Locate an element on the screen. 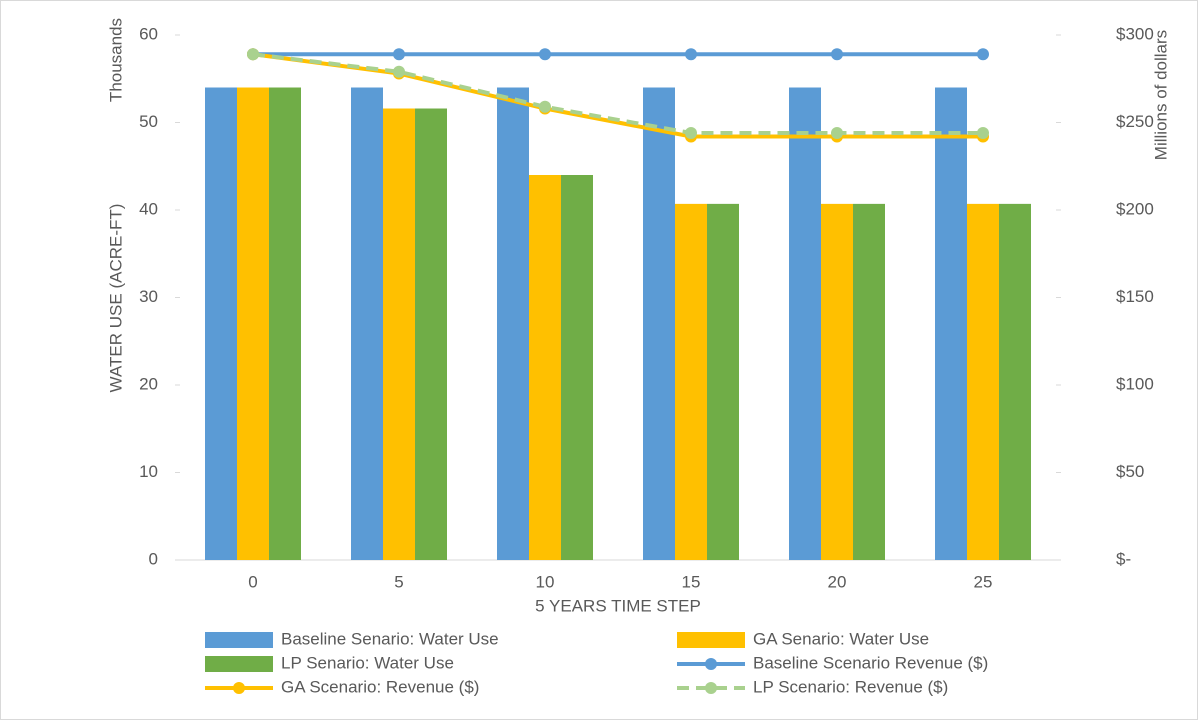 The height and width of the screenshot is (720, 1198). x-tick-label: 0 is located at coordinates (252, 581).